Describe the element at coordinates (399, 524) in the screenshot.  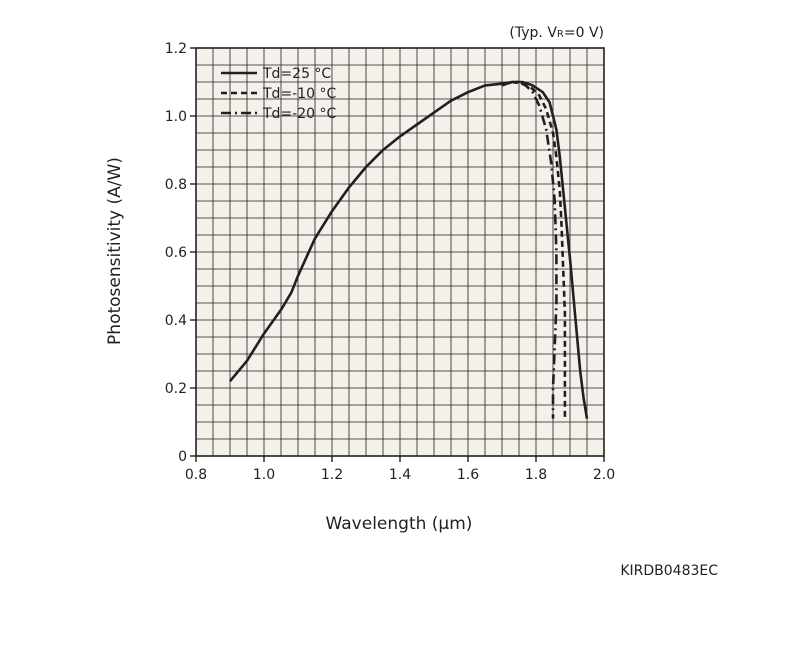
I see `x-axis-title: Wavelength (µm)` at that location.